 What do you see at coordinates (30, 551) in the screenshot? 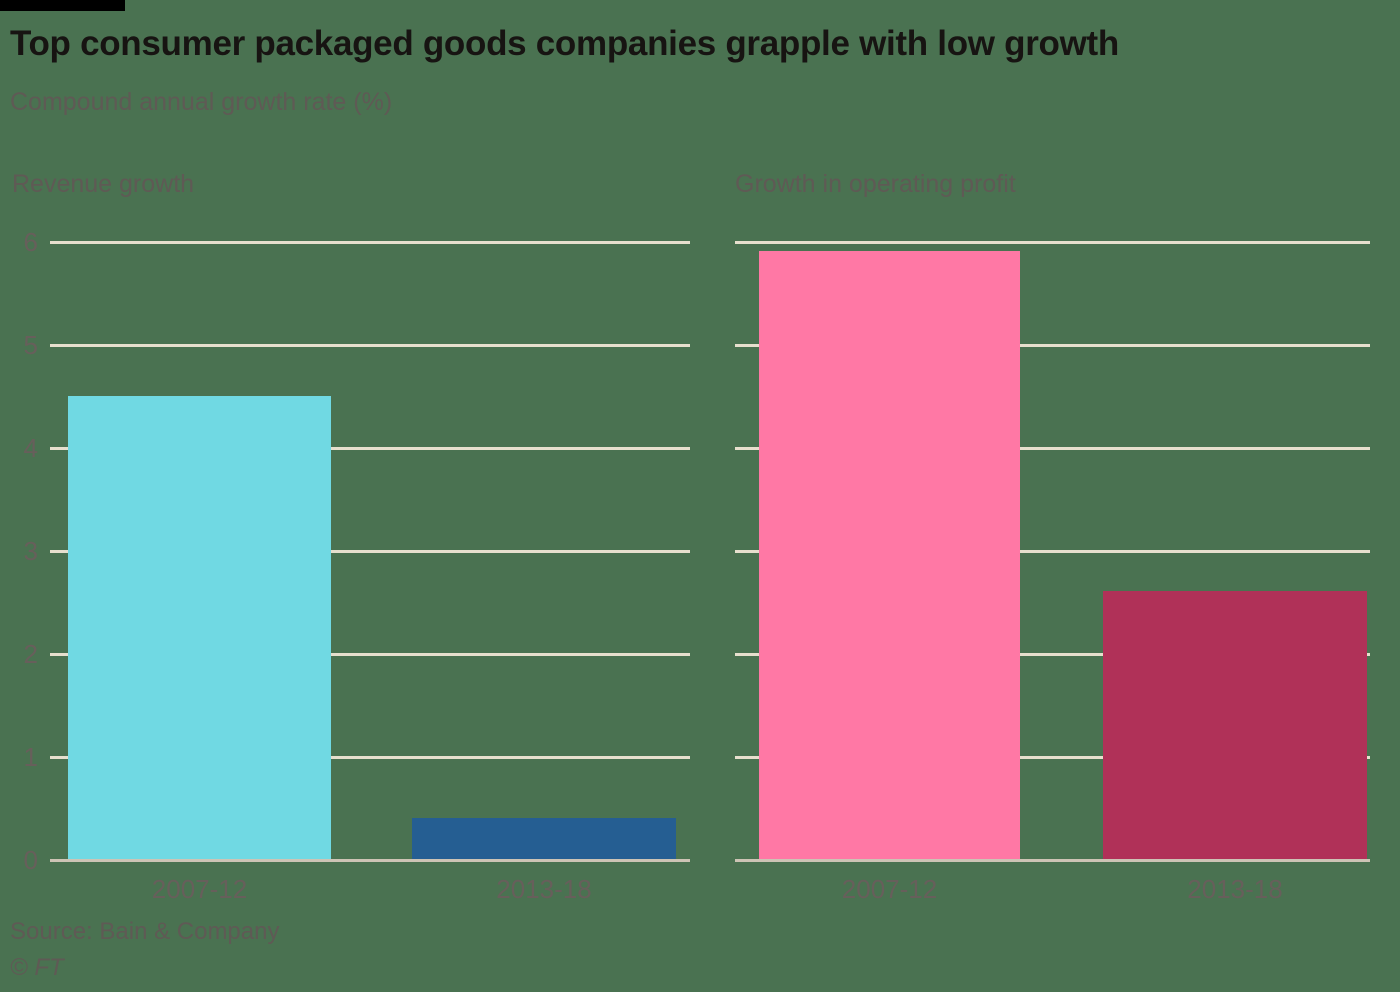
I see `y-tick-label-3: 3` at bounding box center [30, 551].